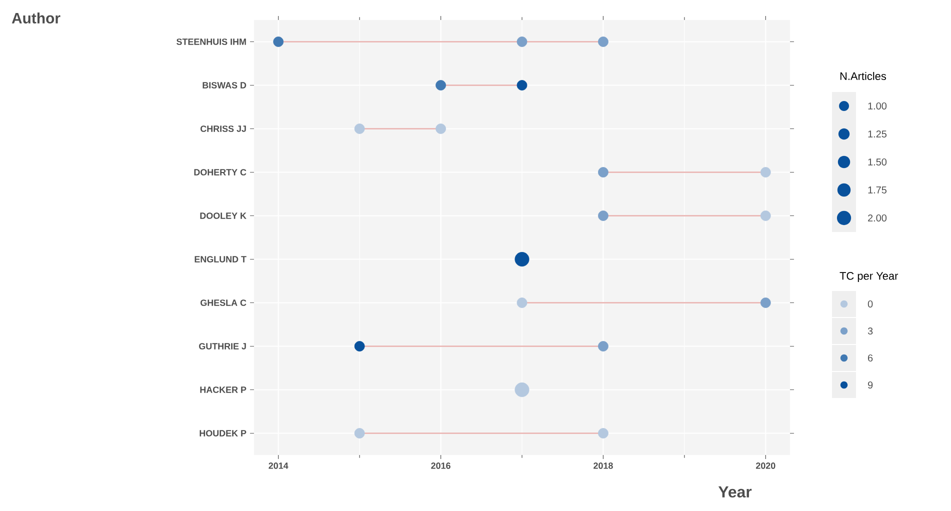 This screenshot has height=511, width=951. What do you see at coordinates (220, 259) in the screenshot?
I see `y-tick-label: ENGLUND T` at bounding box center [220, 259].